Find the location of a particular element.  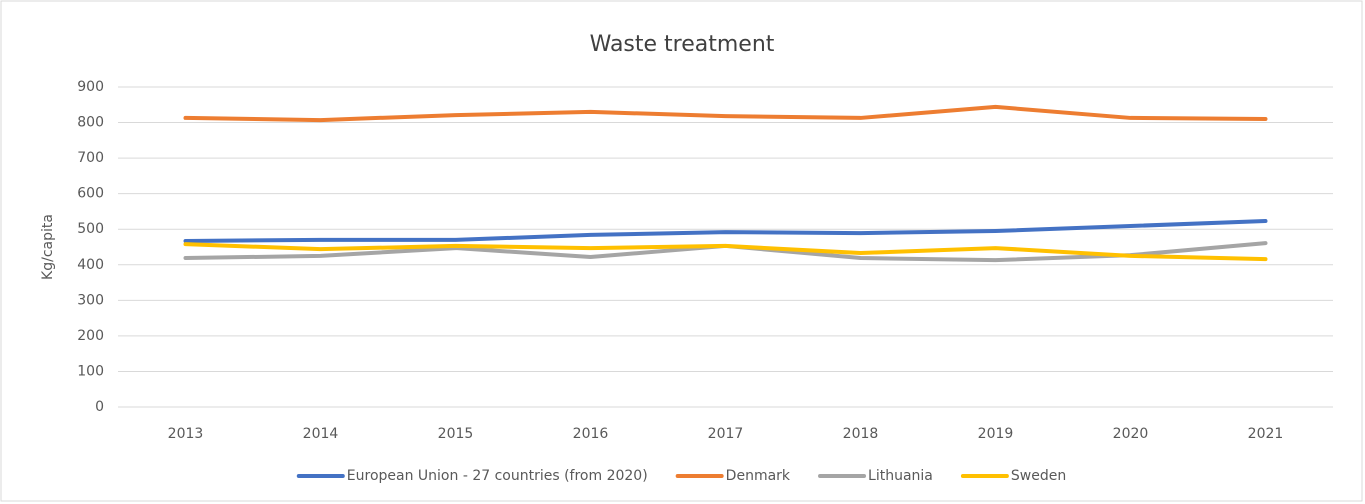

y-tick-label: 0 is located at coordinates (99, 407).